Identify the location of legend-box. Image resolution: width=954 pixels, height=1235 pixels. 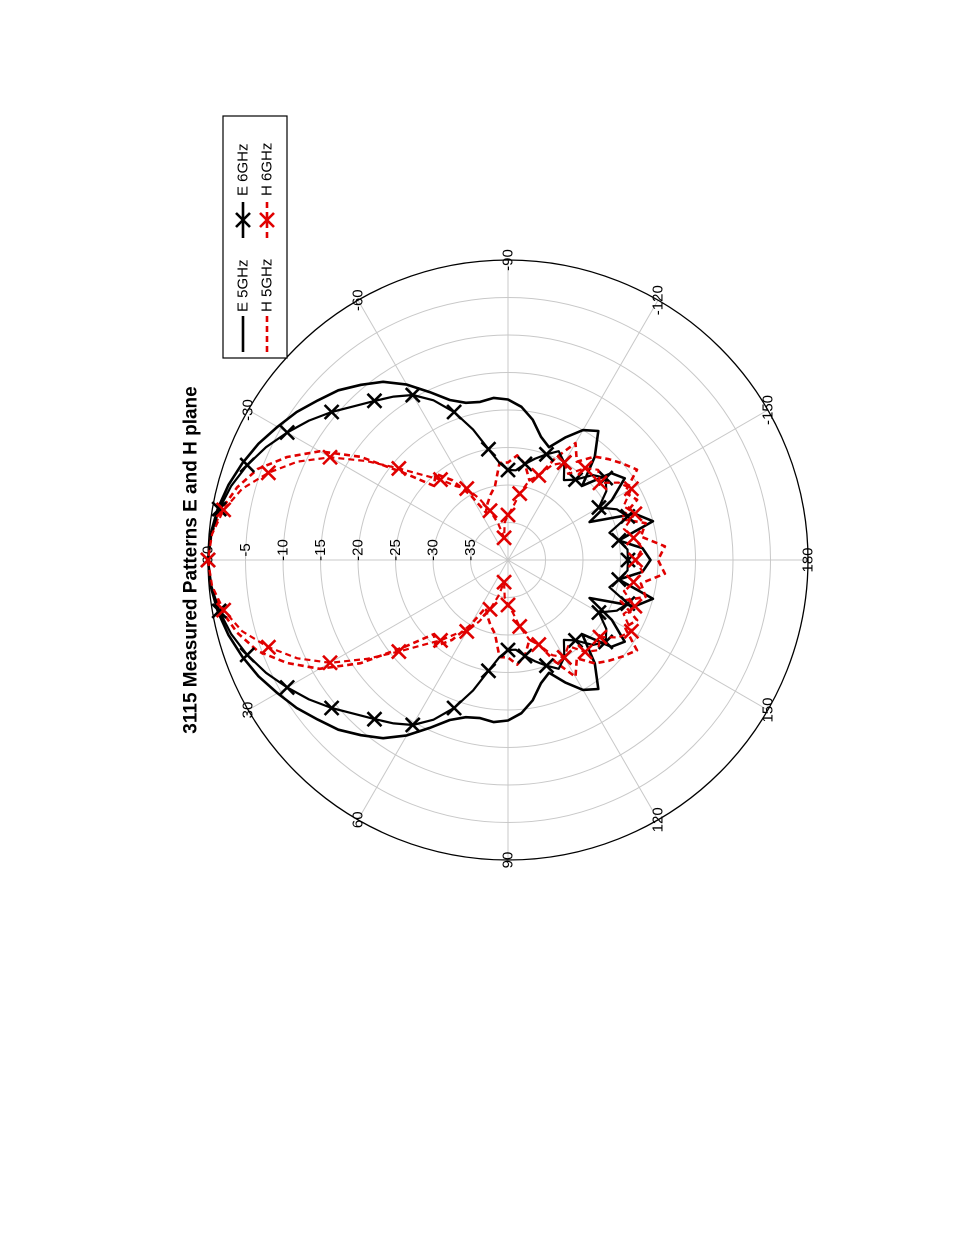
(255, 237).